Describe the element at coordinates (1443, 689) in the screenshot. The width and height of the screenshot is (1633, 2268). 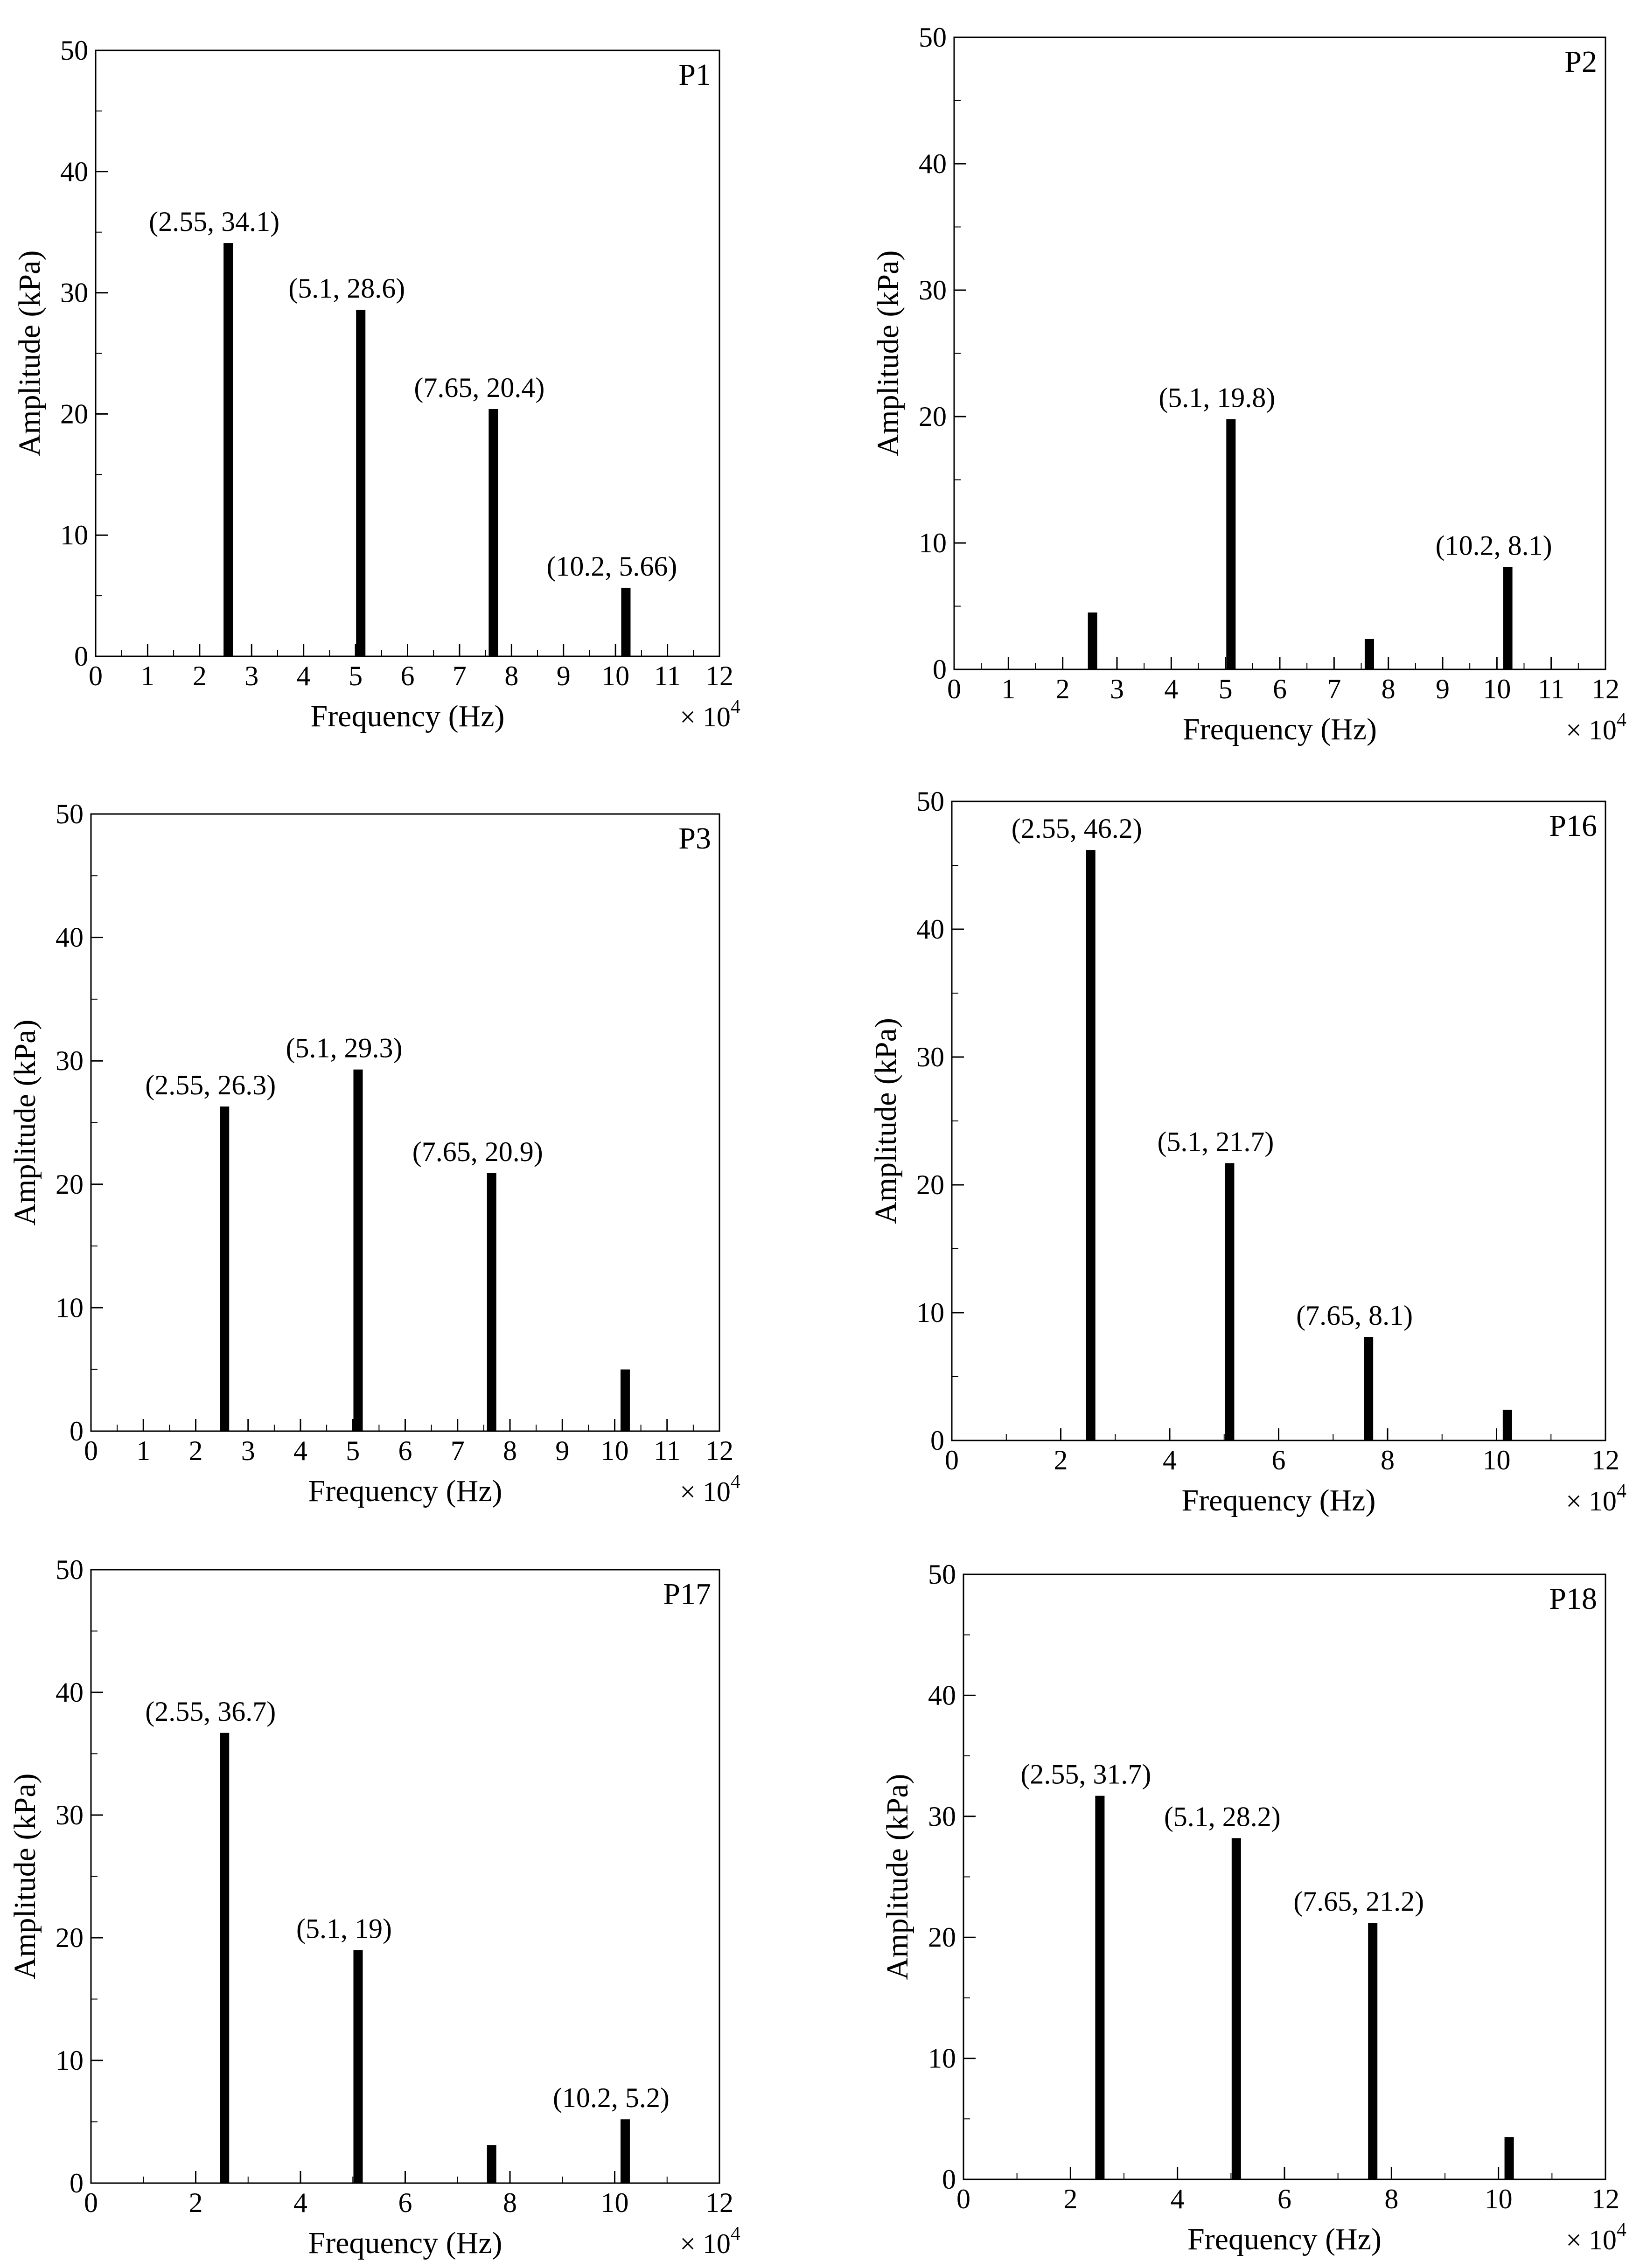
I see `x-tick-label: 9` at that location.